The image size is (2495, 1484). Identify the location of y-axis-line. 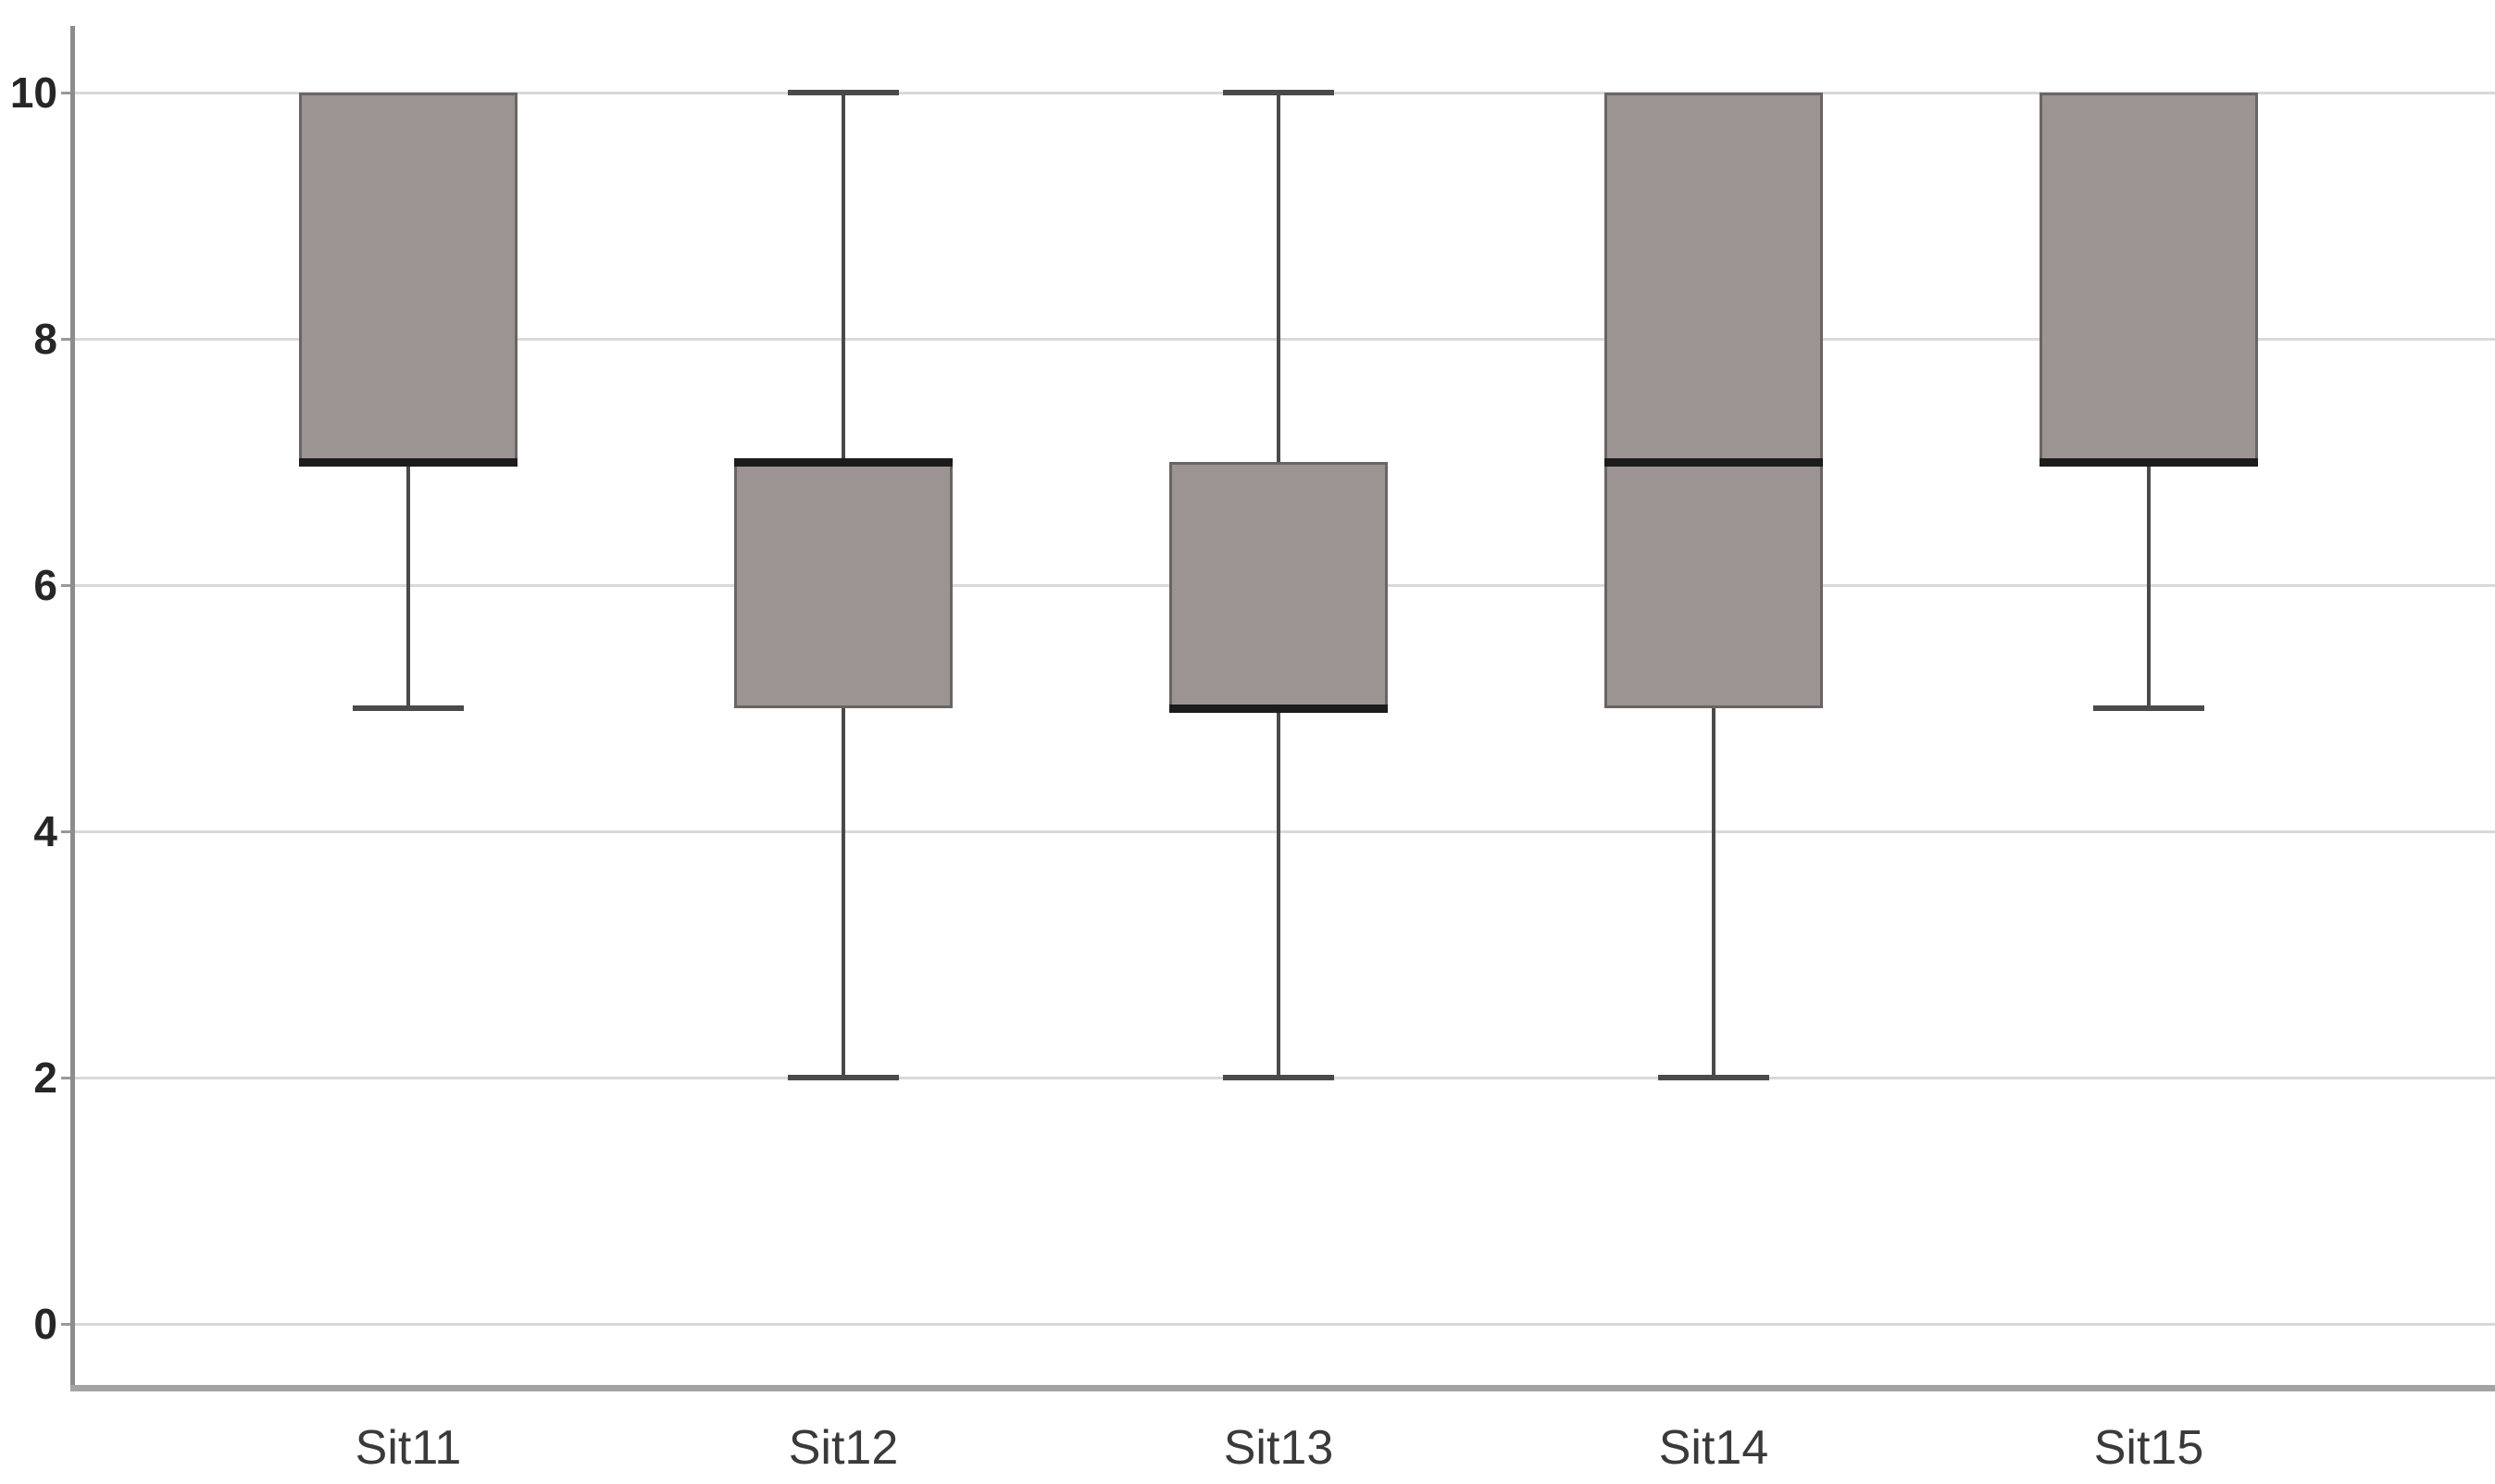
(72, 709).